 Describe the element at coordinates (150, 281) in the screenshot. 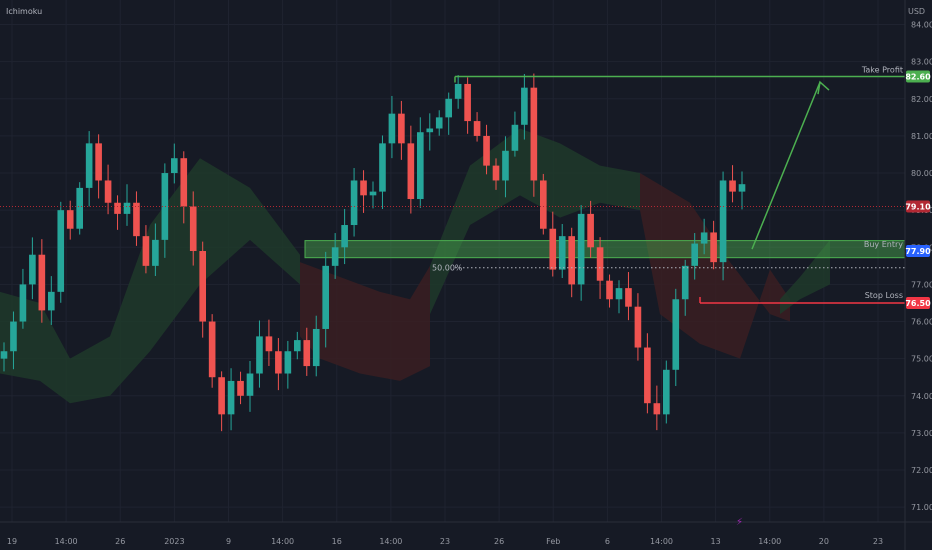

I see `cloud-bull` at that location.